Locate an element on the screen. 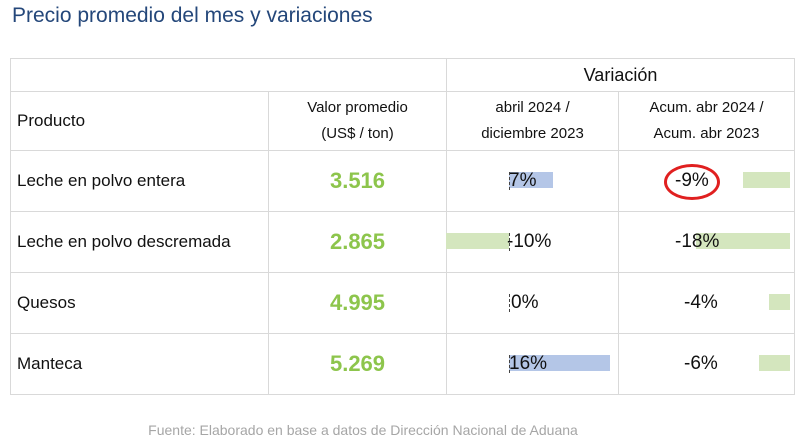 The image size is (800, 444). var1-cell: 7% is located at coordinates (532, 181).